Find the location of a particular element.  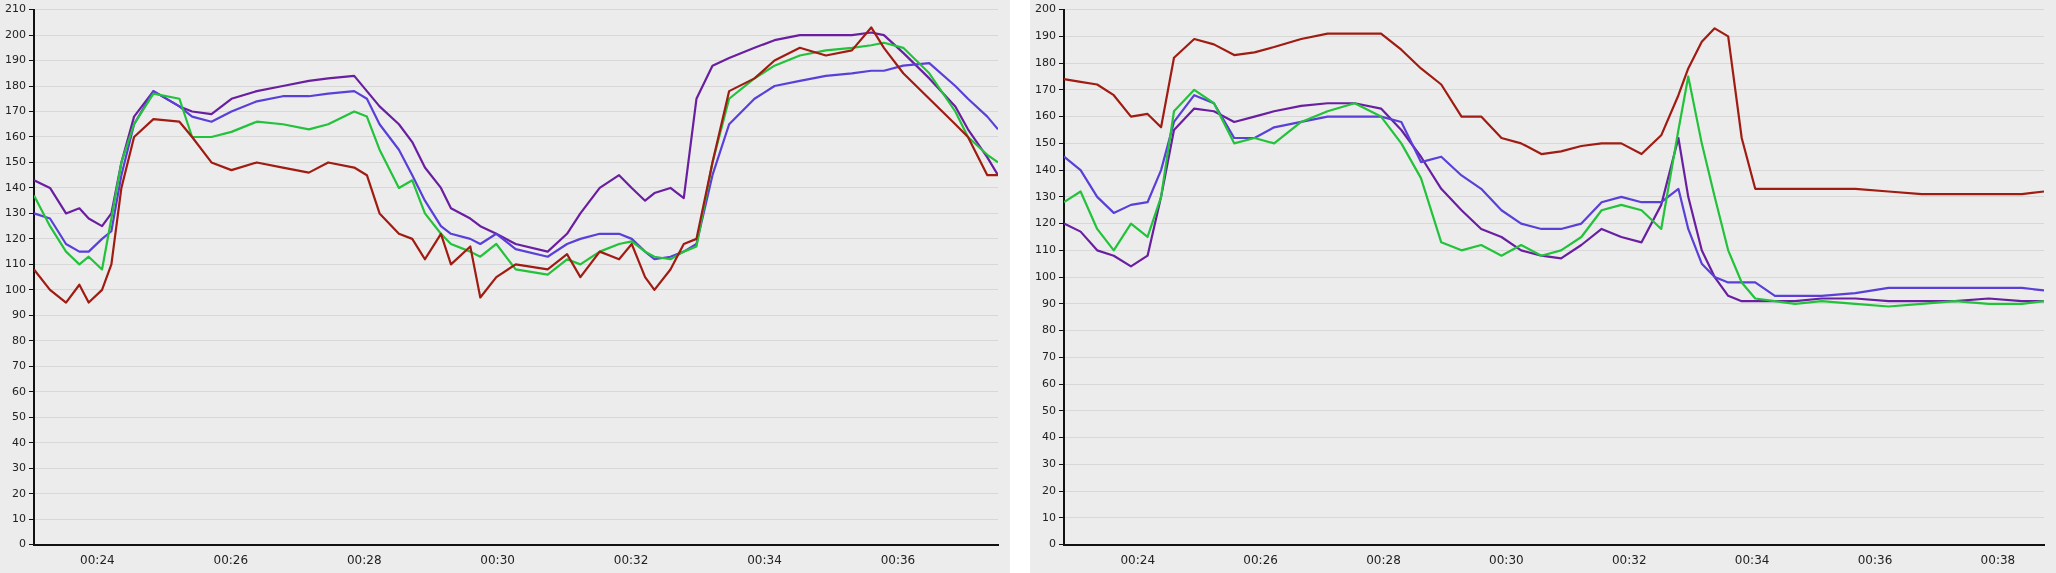

x-tick-label: 00:38 is located at coordinates (1998, 559).